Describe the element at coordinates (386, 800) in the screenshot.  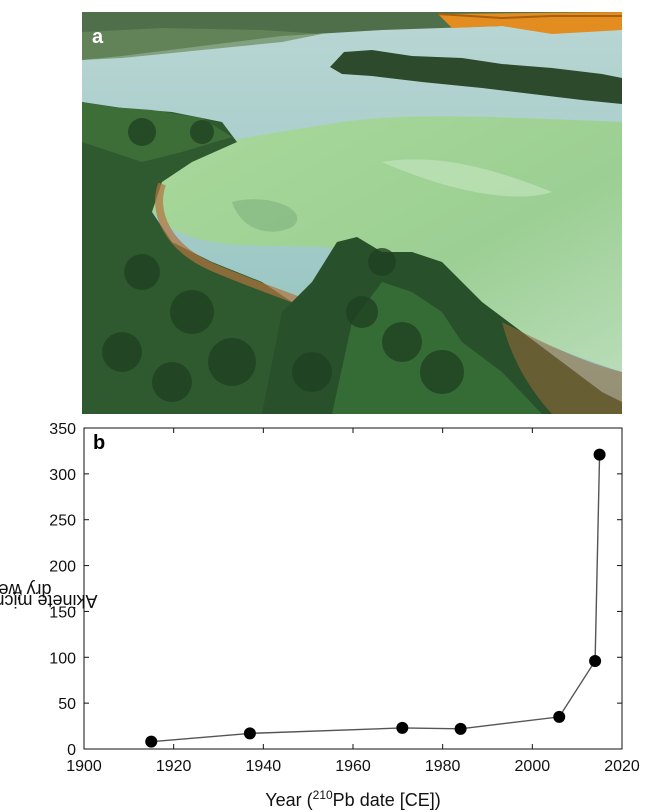
I see `x-axis-label-suffix: Pb date [CE])` at that location.